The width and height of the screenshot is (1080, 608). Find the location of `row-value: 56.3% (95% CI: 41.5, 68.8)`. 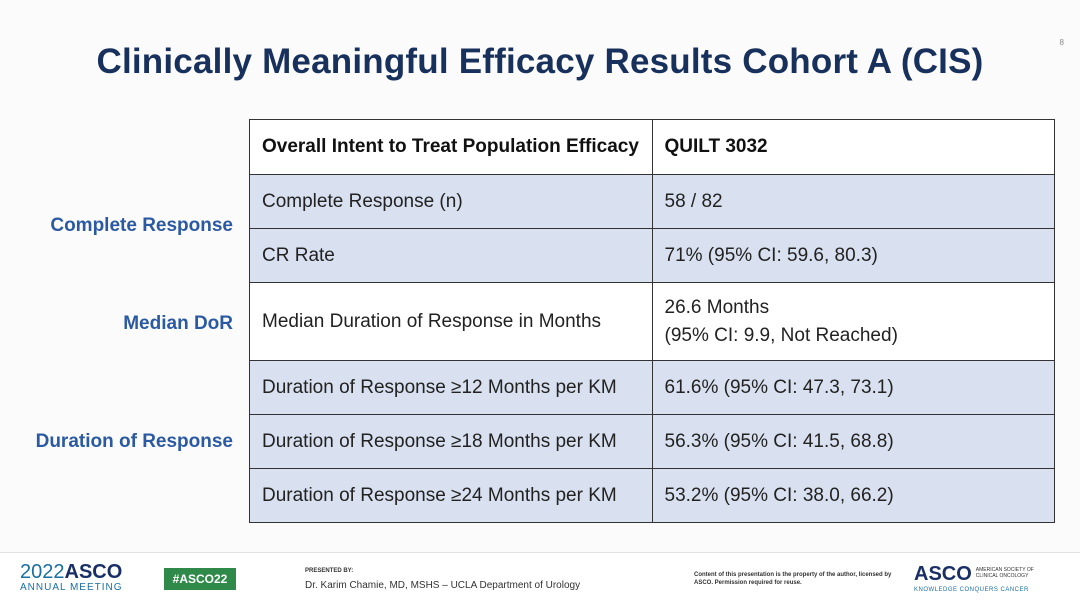

row-value: 56.3% (95% CI: 41.5, 68.8) is located at coordinates (853, 441).